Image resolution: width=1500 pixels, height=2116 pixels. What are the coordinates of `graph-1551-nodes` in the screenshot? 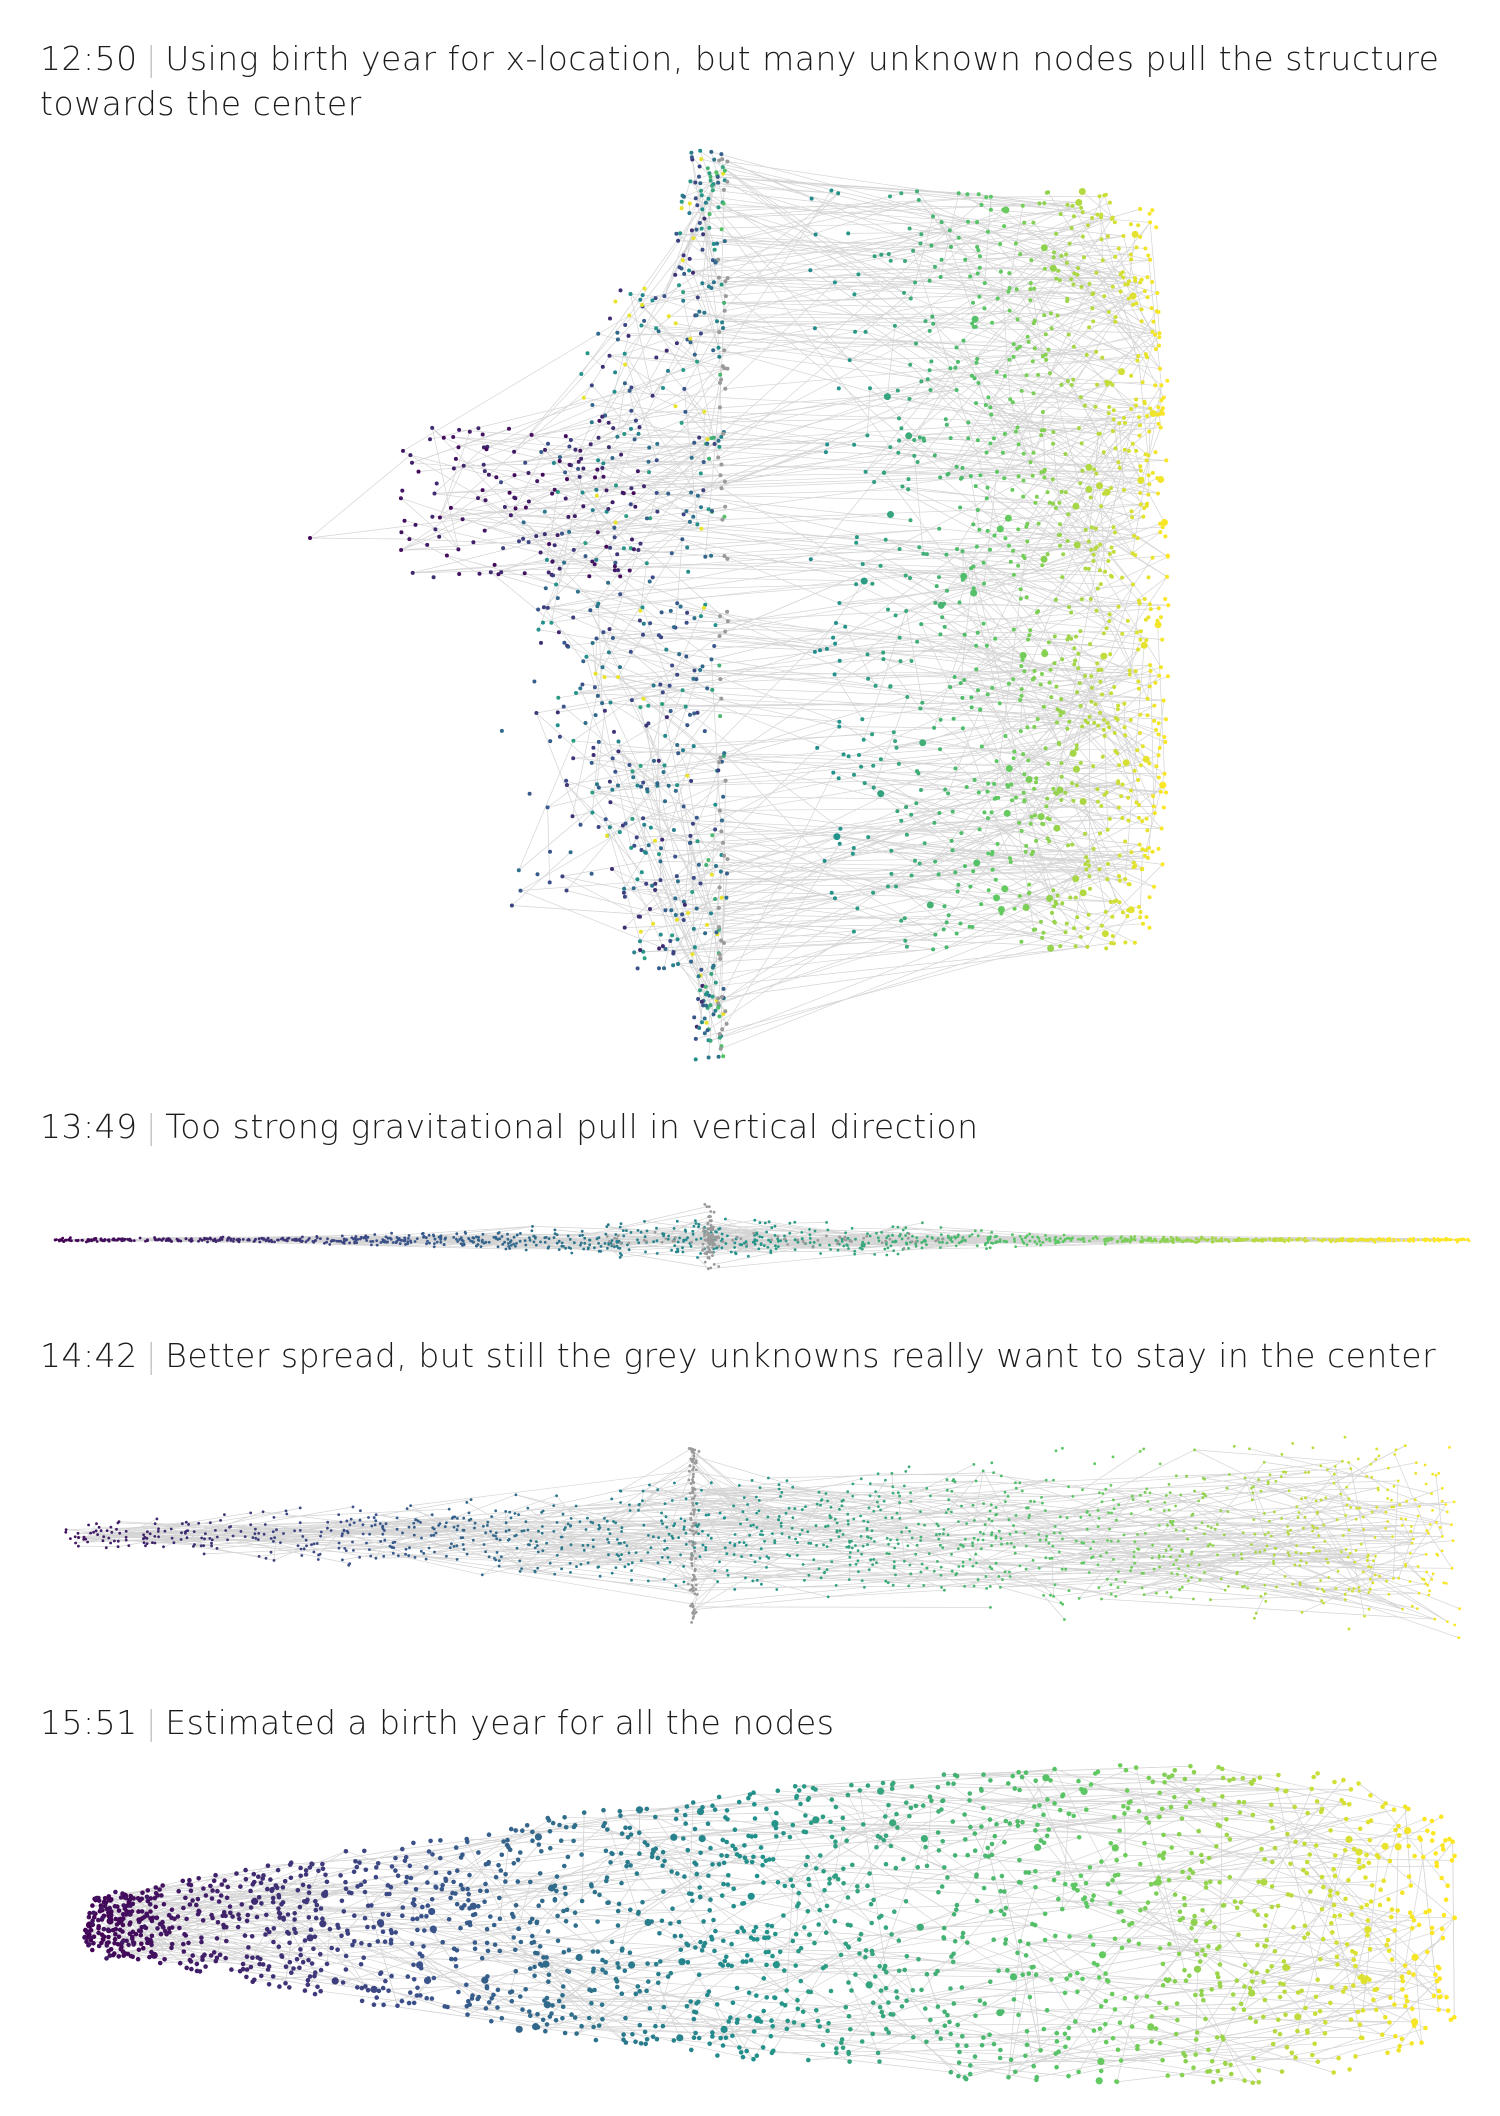 It's located at (769, 1924).